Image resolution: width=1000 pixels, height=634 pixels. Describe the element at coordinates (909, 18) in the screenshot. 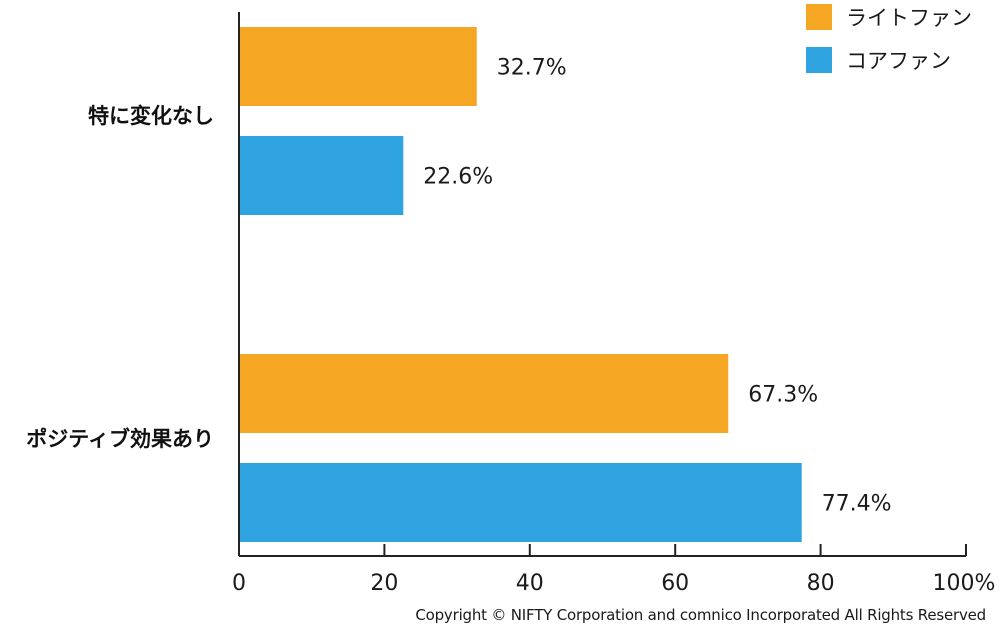

I see `legend-label-1: ライトファン` at that location.